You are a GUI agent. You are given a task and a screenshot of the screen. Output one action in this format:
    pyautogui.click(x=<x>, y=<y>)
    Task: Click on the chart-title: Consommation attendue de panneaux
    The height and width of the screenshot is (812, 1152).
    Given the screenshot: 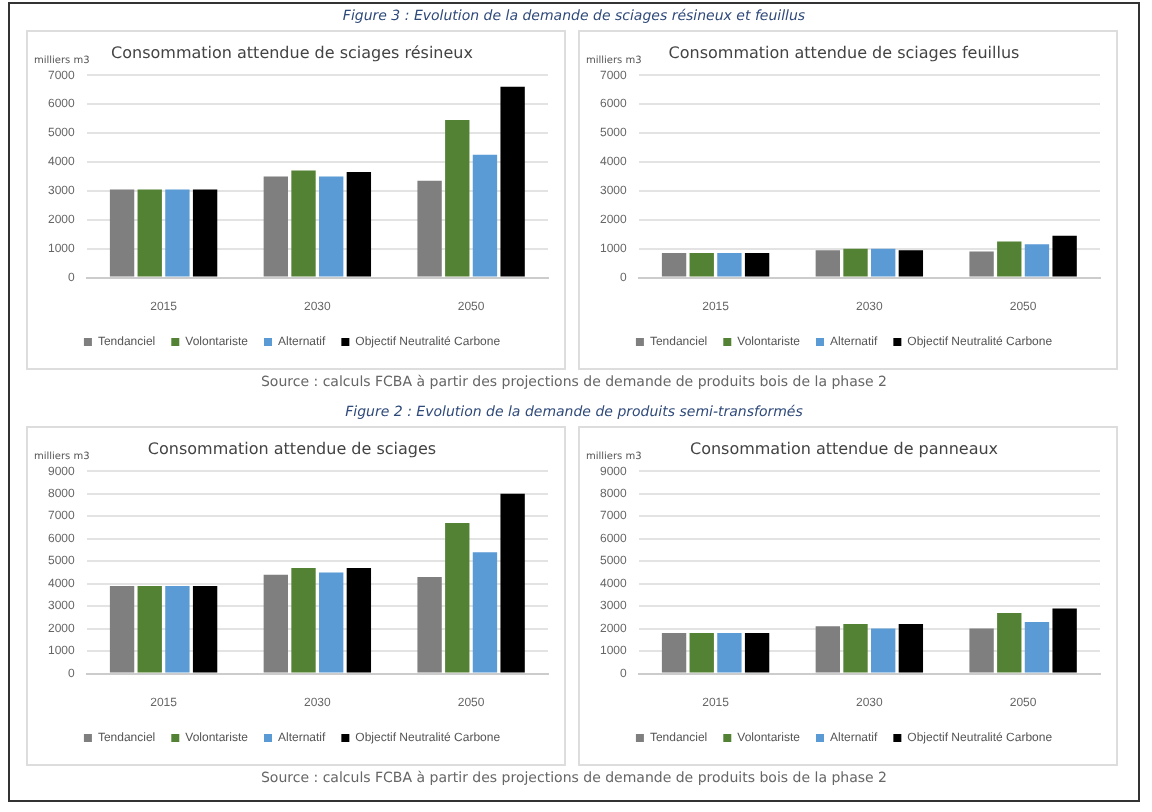 What is the action you would take?
    pyautogui.click(x=844, y=448)
    